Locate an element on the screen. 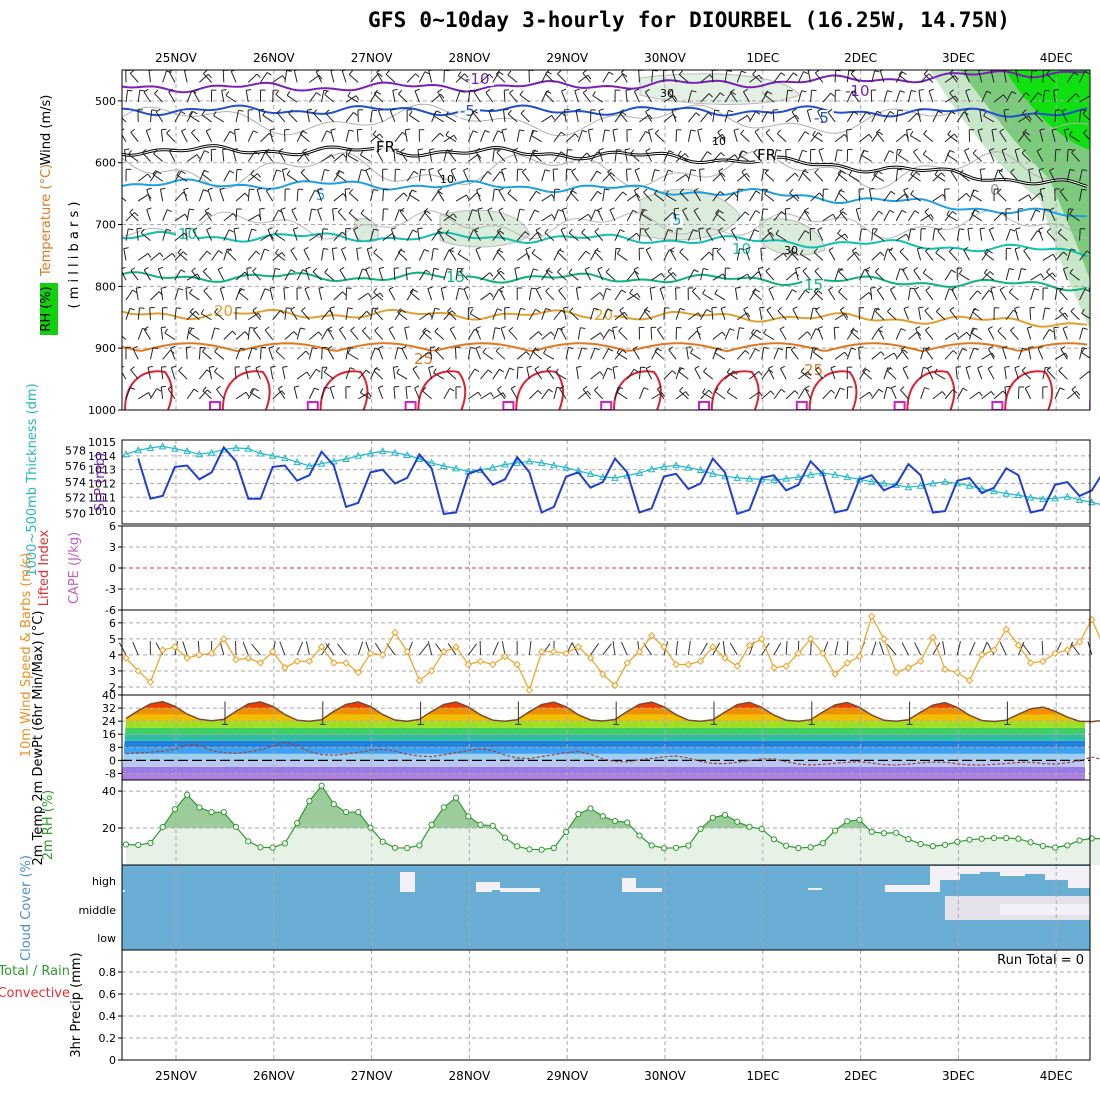 This screenshot has height=1100, width=1100. slp-tick: 1012 is located at coordinates (102, 483).